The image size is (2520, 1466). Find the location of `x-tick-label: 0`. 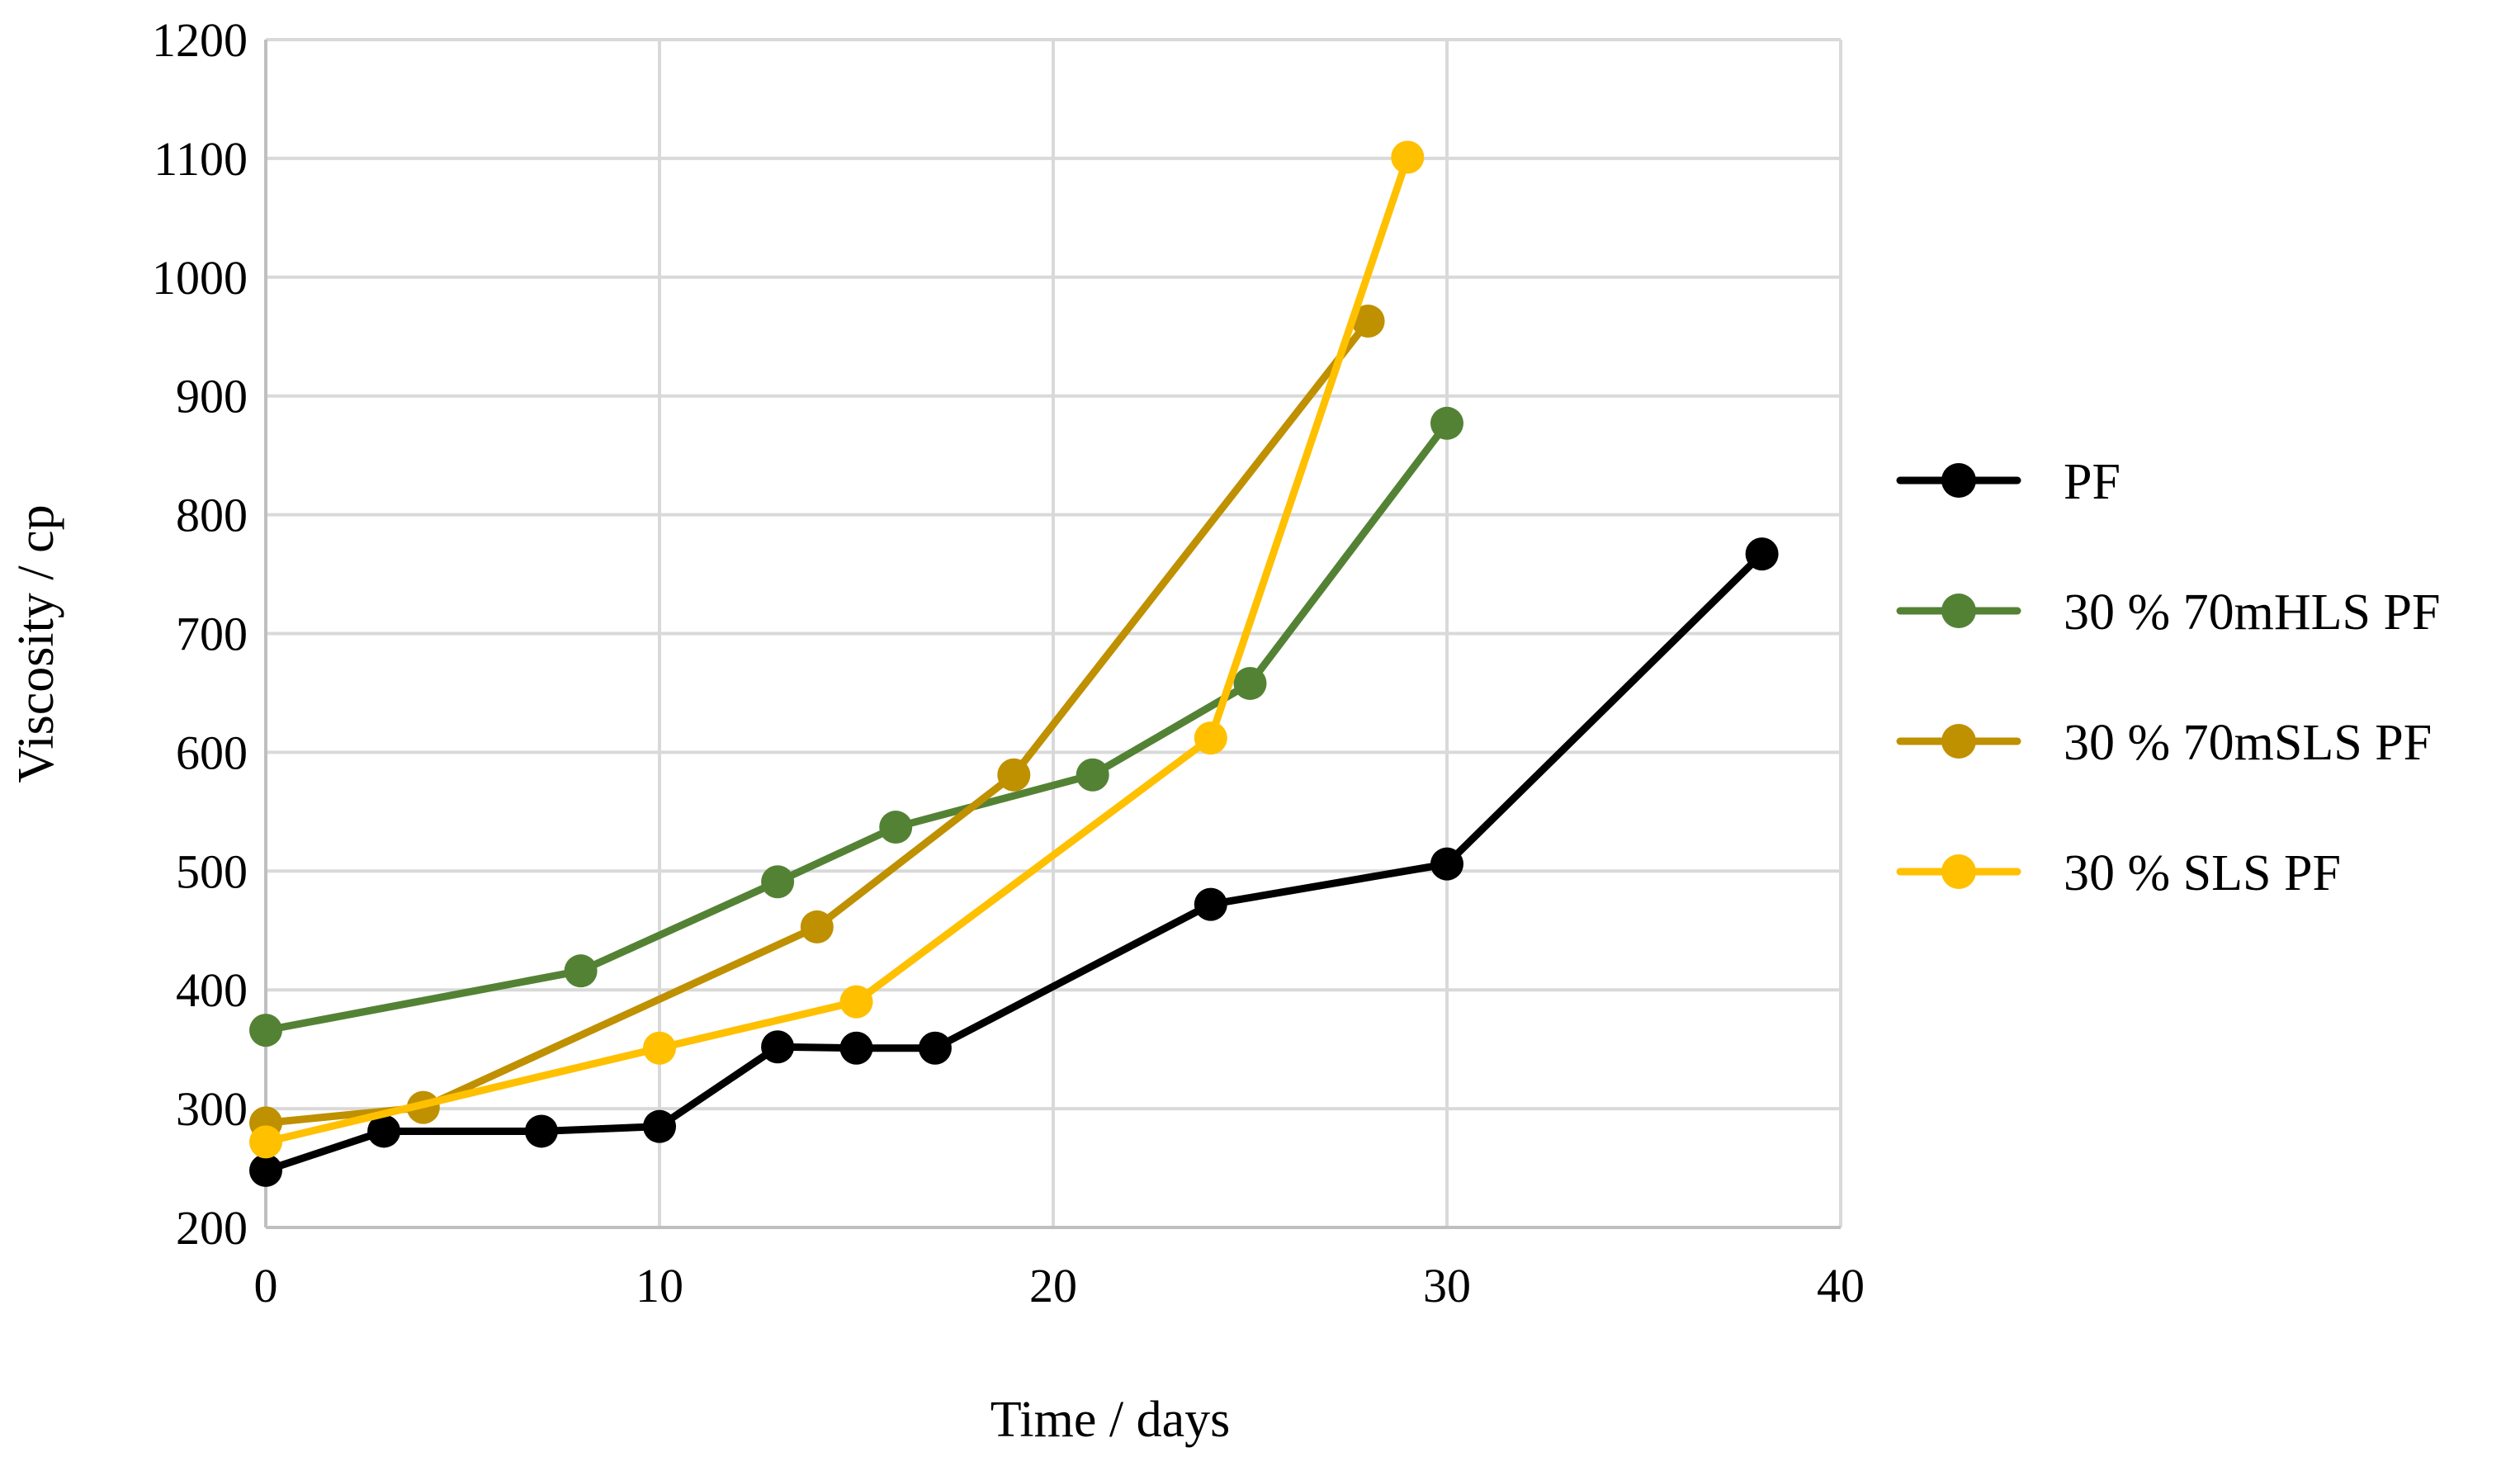

x-tick-label: 0 is located at coordinates (266, 1285).